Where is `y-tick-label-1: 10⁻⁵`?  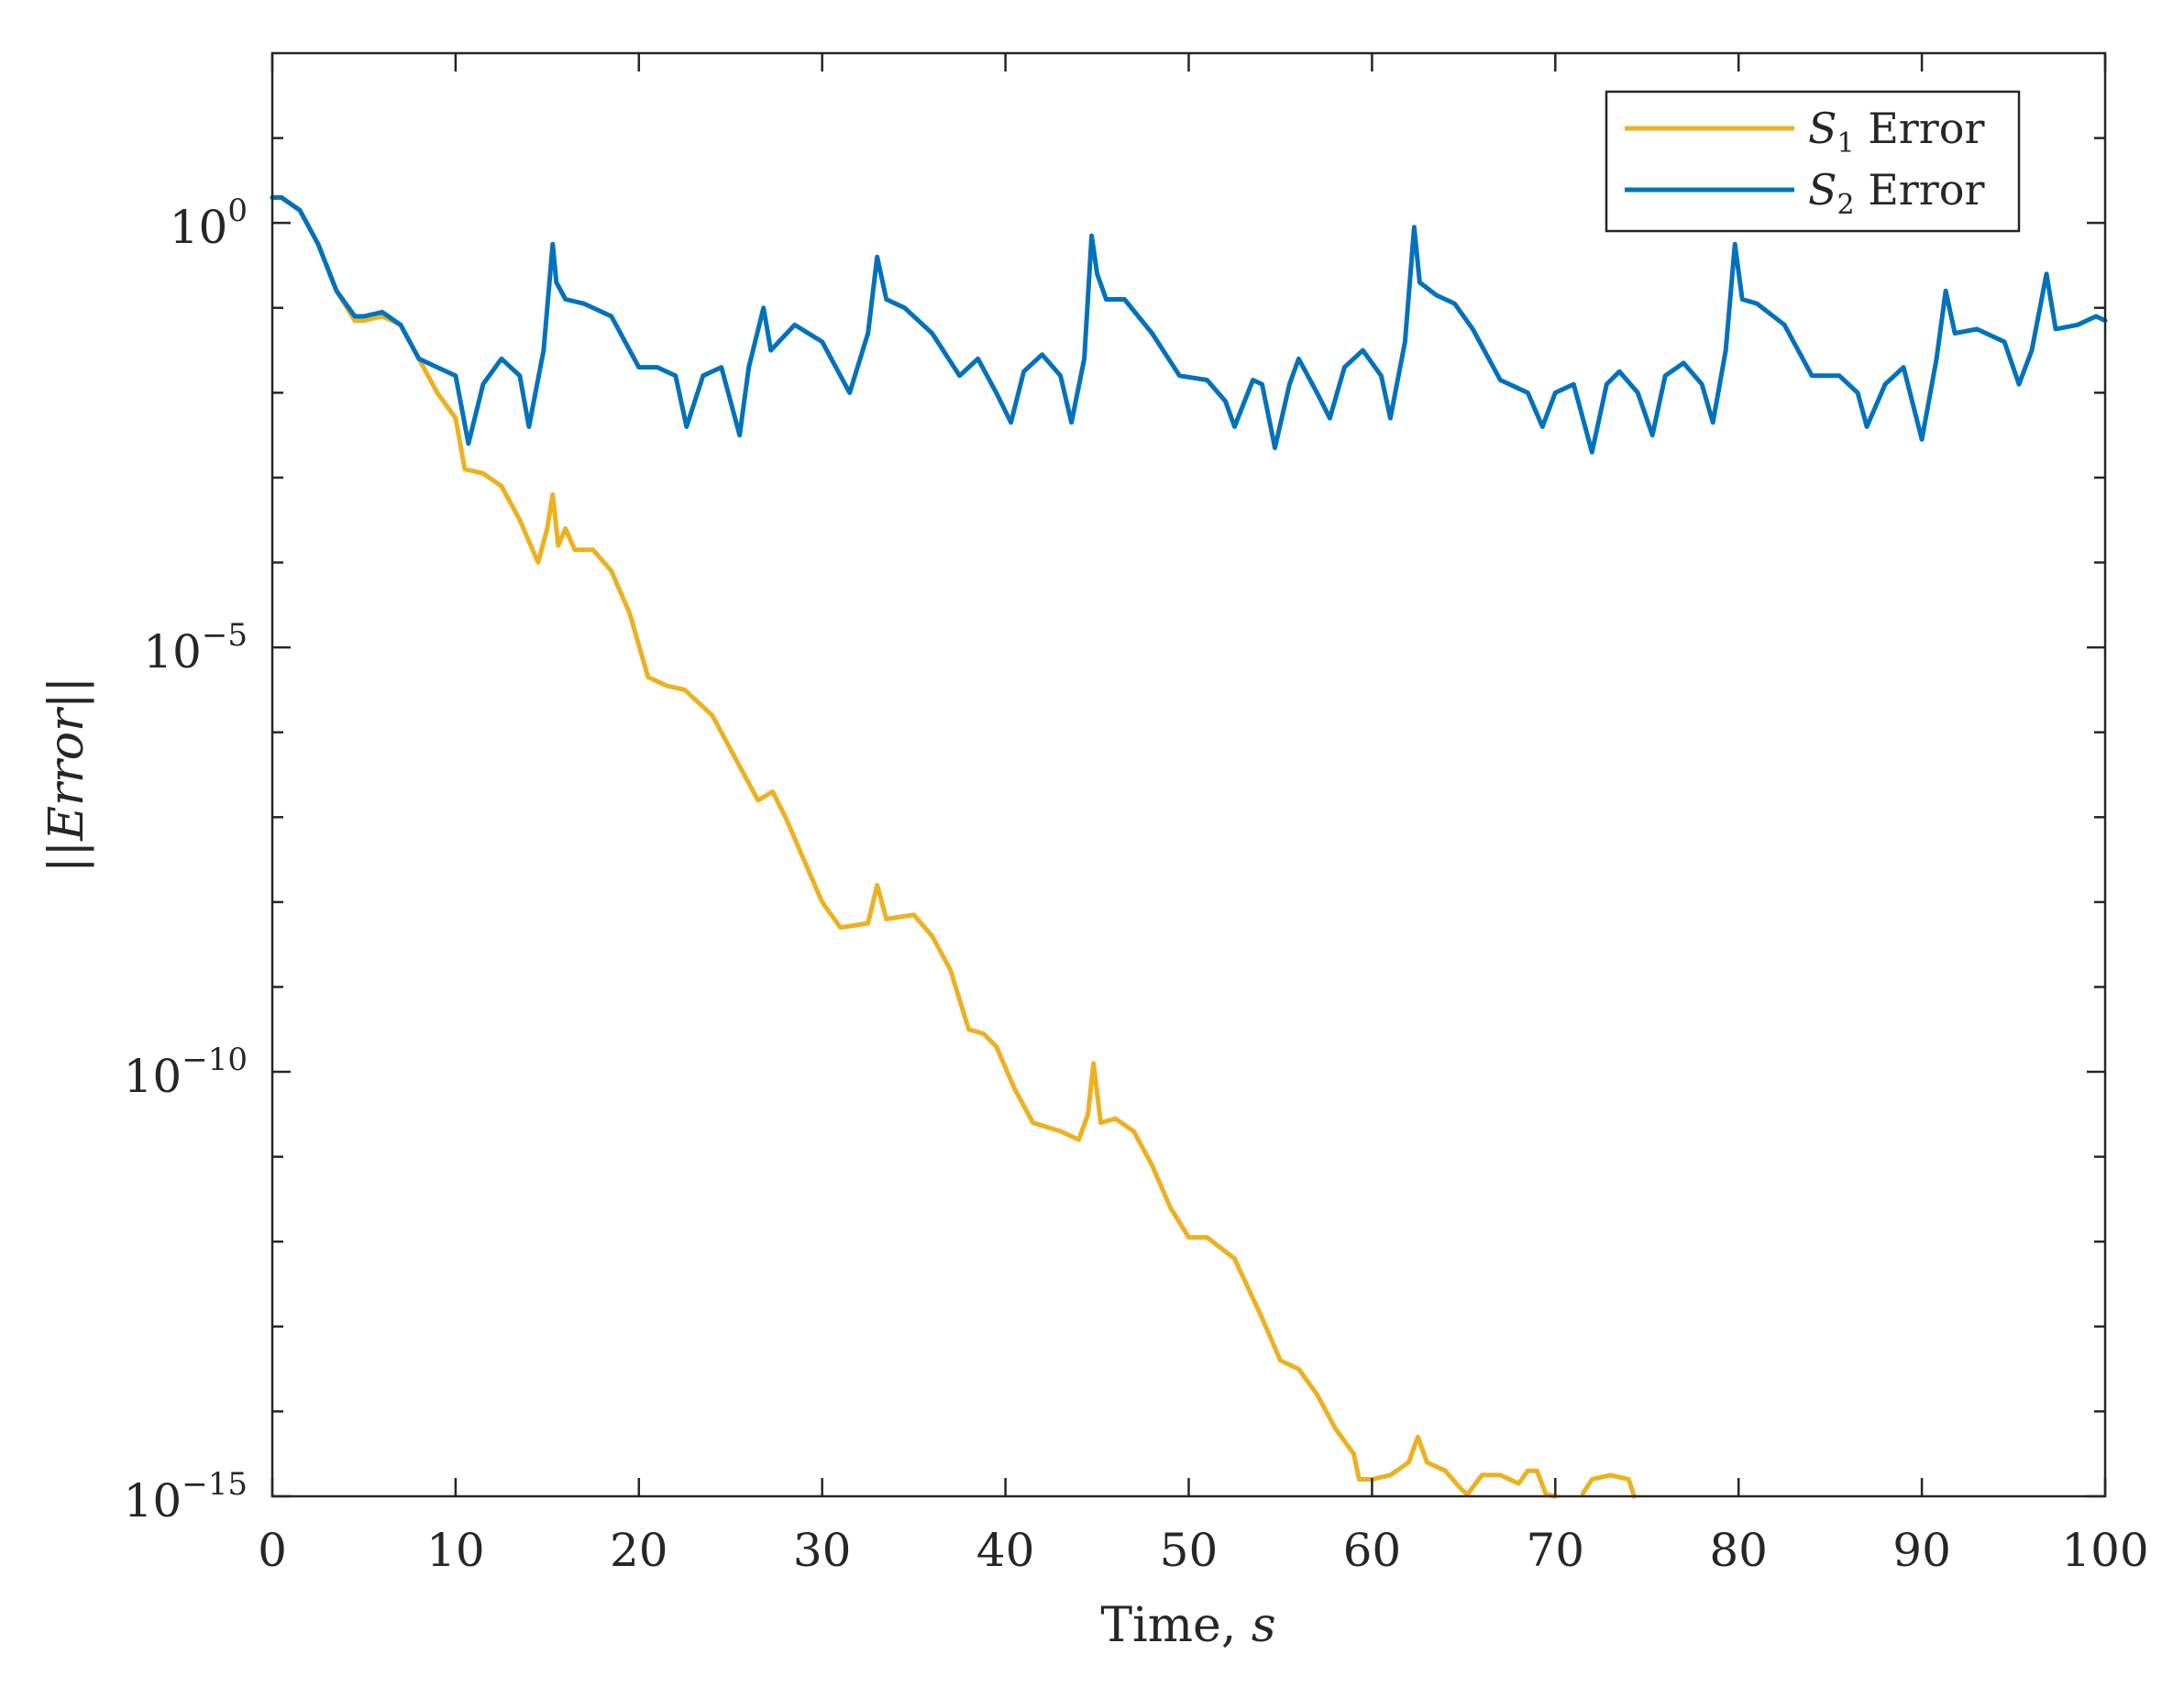
y-tick-label-1: 10⁻⁵ is located at coordinates (195, 647).